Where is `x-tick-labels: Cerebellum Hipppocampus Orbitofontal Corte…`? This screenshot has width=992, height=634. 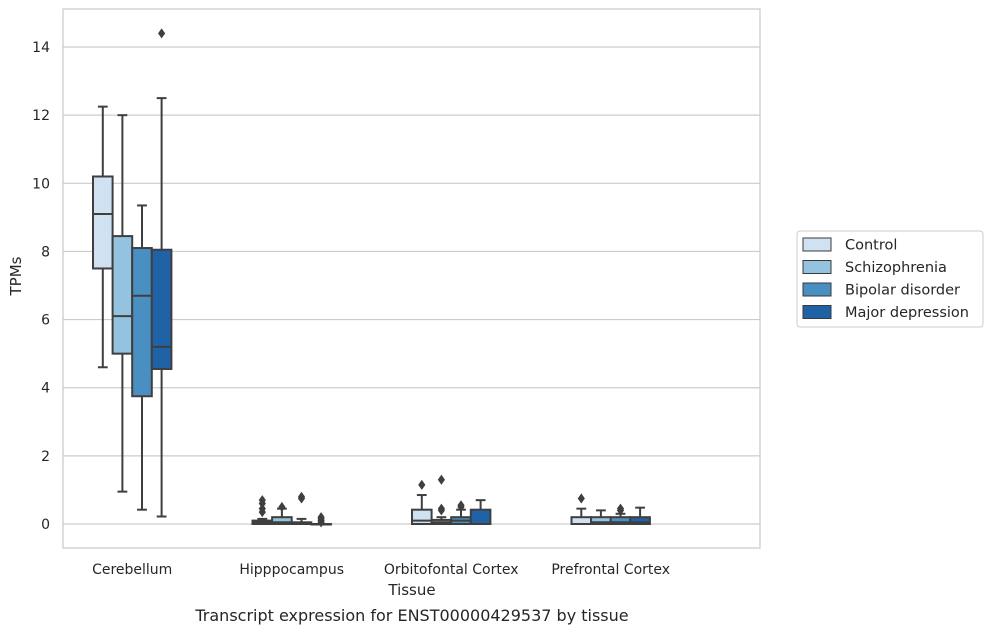 x-tick-labels: Cerebellum Hipppocampus Orbitofontal Corte… is located at coordinates (381, 570).